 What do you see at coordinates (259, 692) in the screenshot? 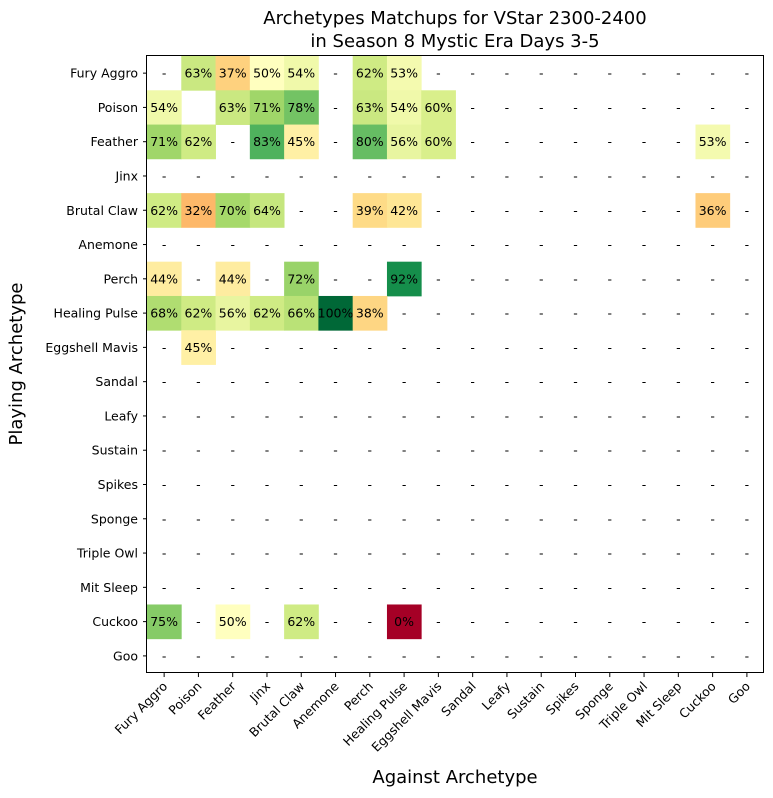
I see `x-tick-label: Jinx` at bounding box center [259, 692].